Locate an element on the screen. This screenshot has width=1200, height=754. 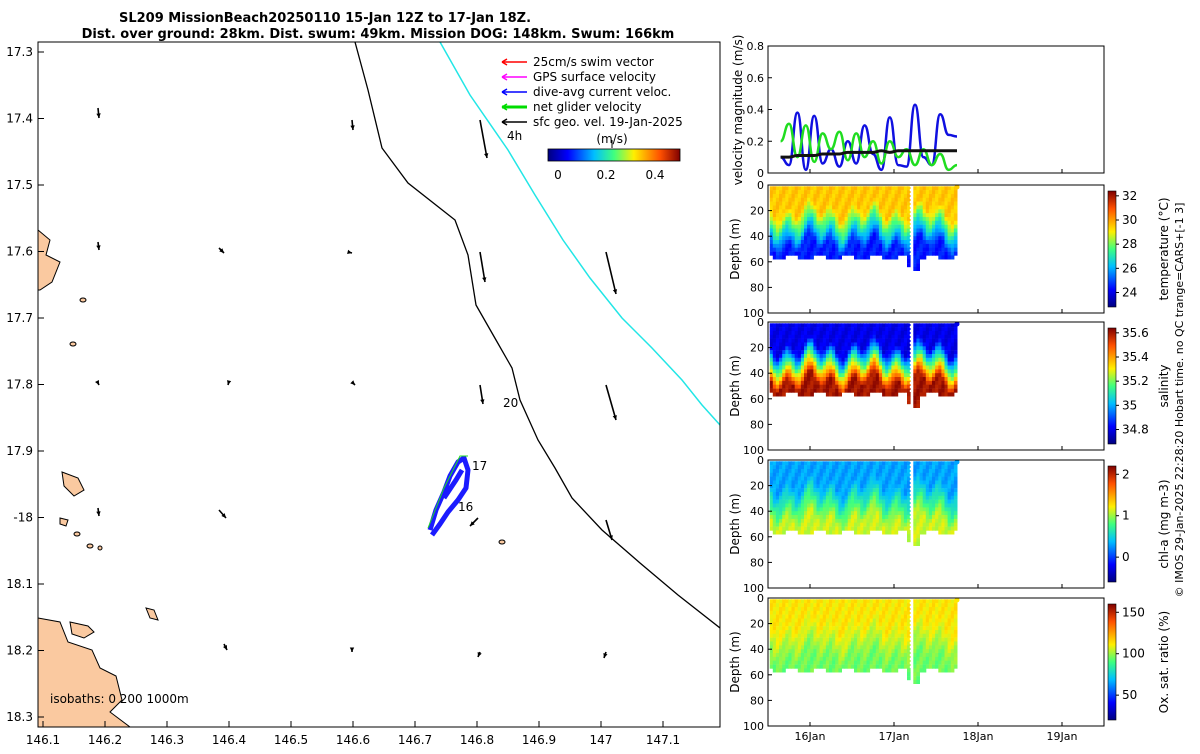
island is located at coordinates (100, 548).